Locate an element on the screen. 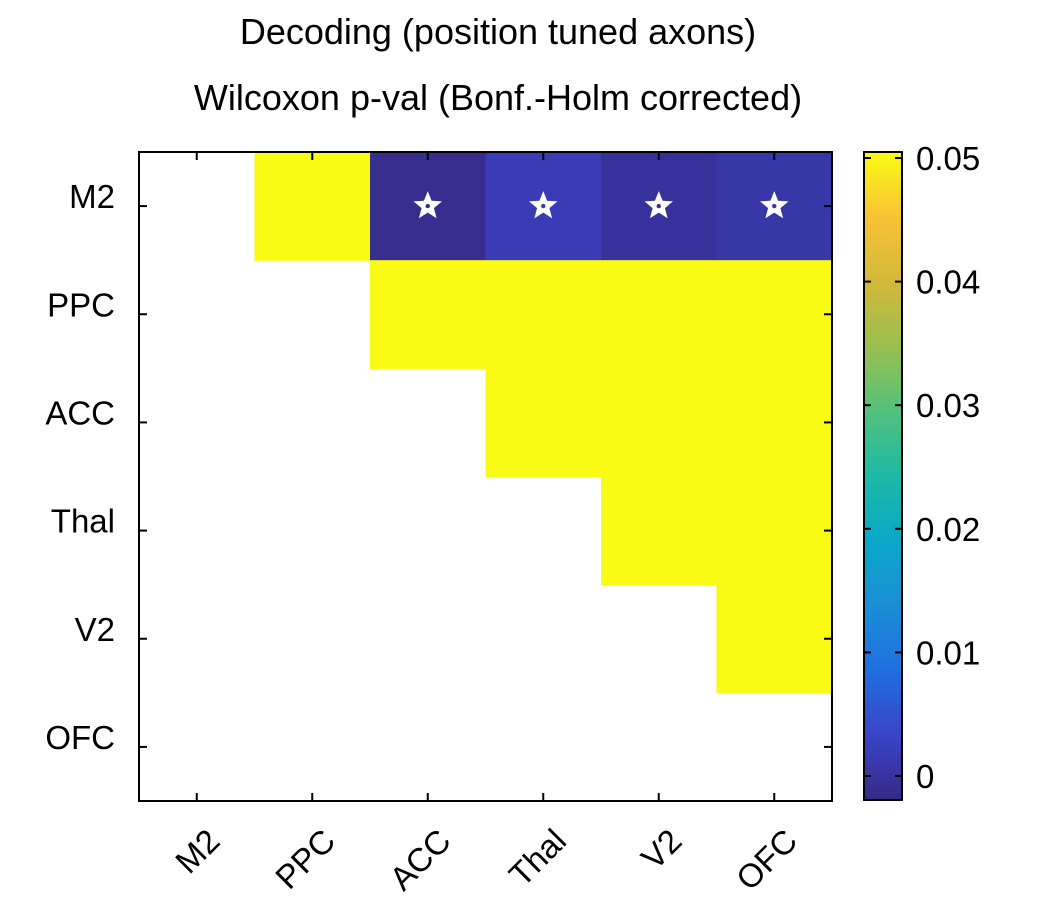  colorbar-tick-label: 0.05 is located at coordinates (948, 158).